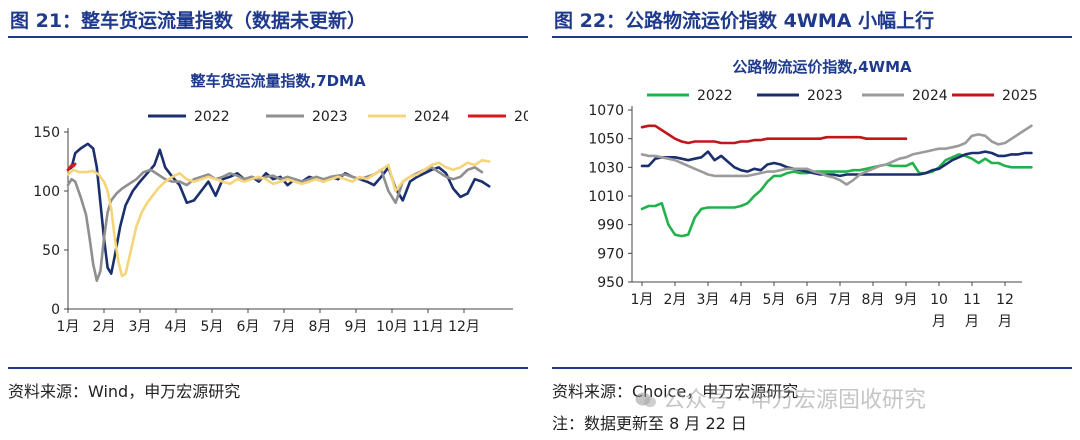 The image size is (1080, 440). I want to click on y-tick-label: 50, so click(51, 251).